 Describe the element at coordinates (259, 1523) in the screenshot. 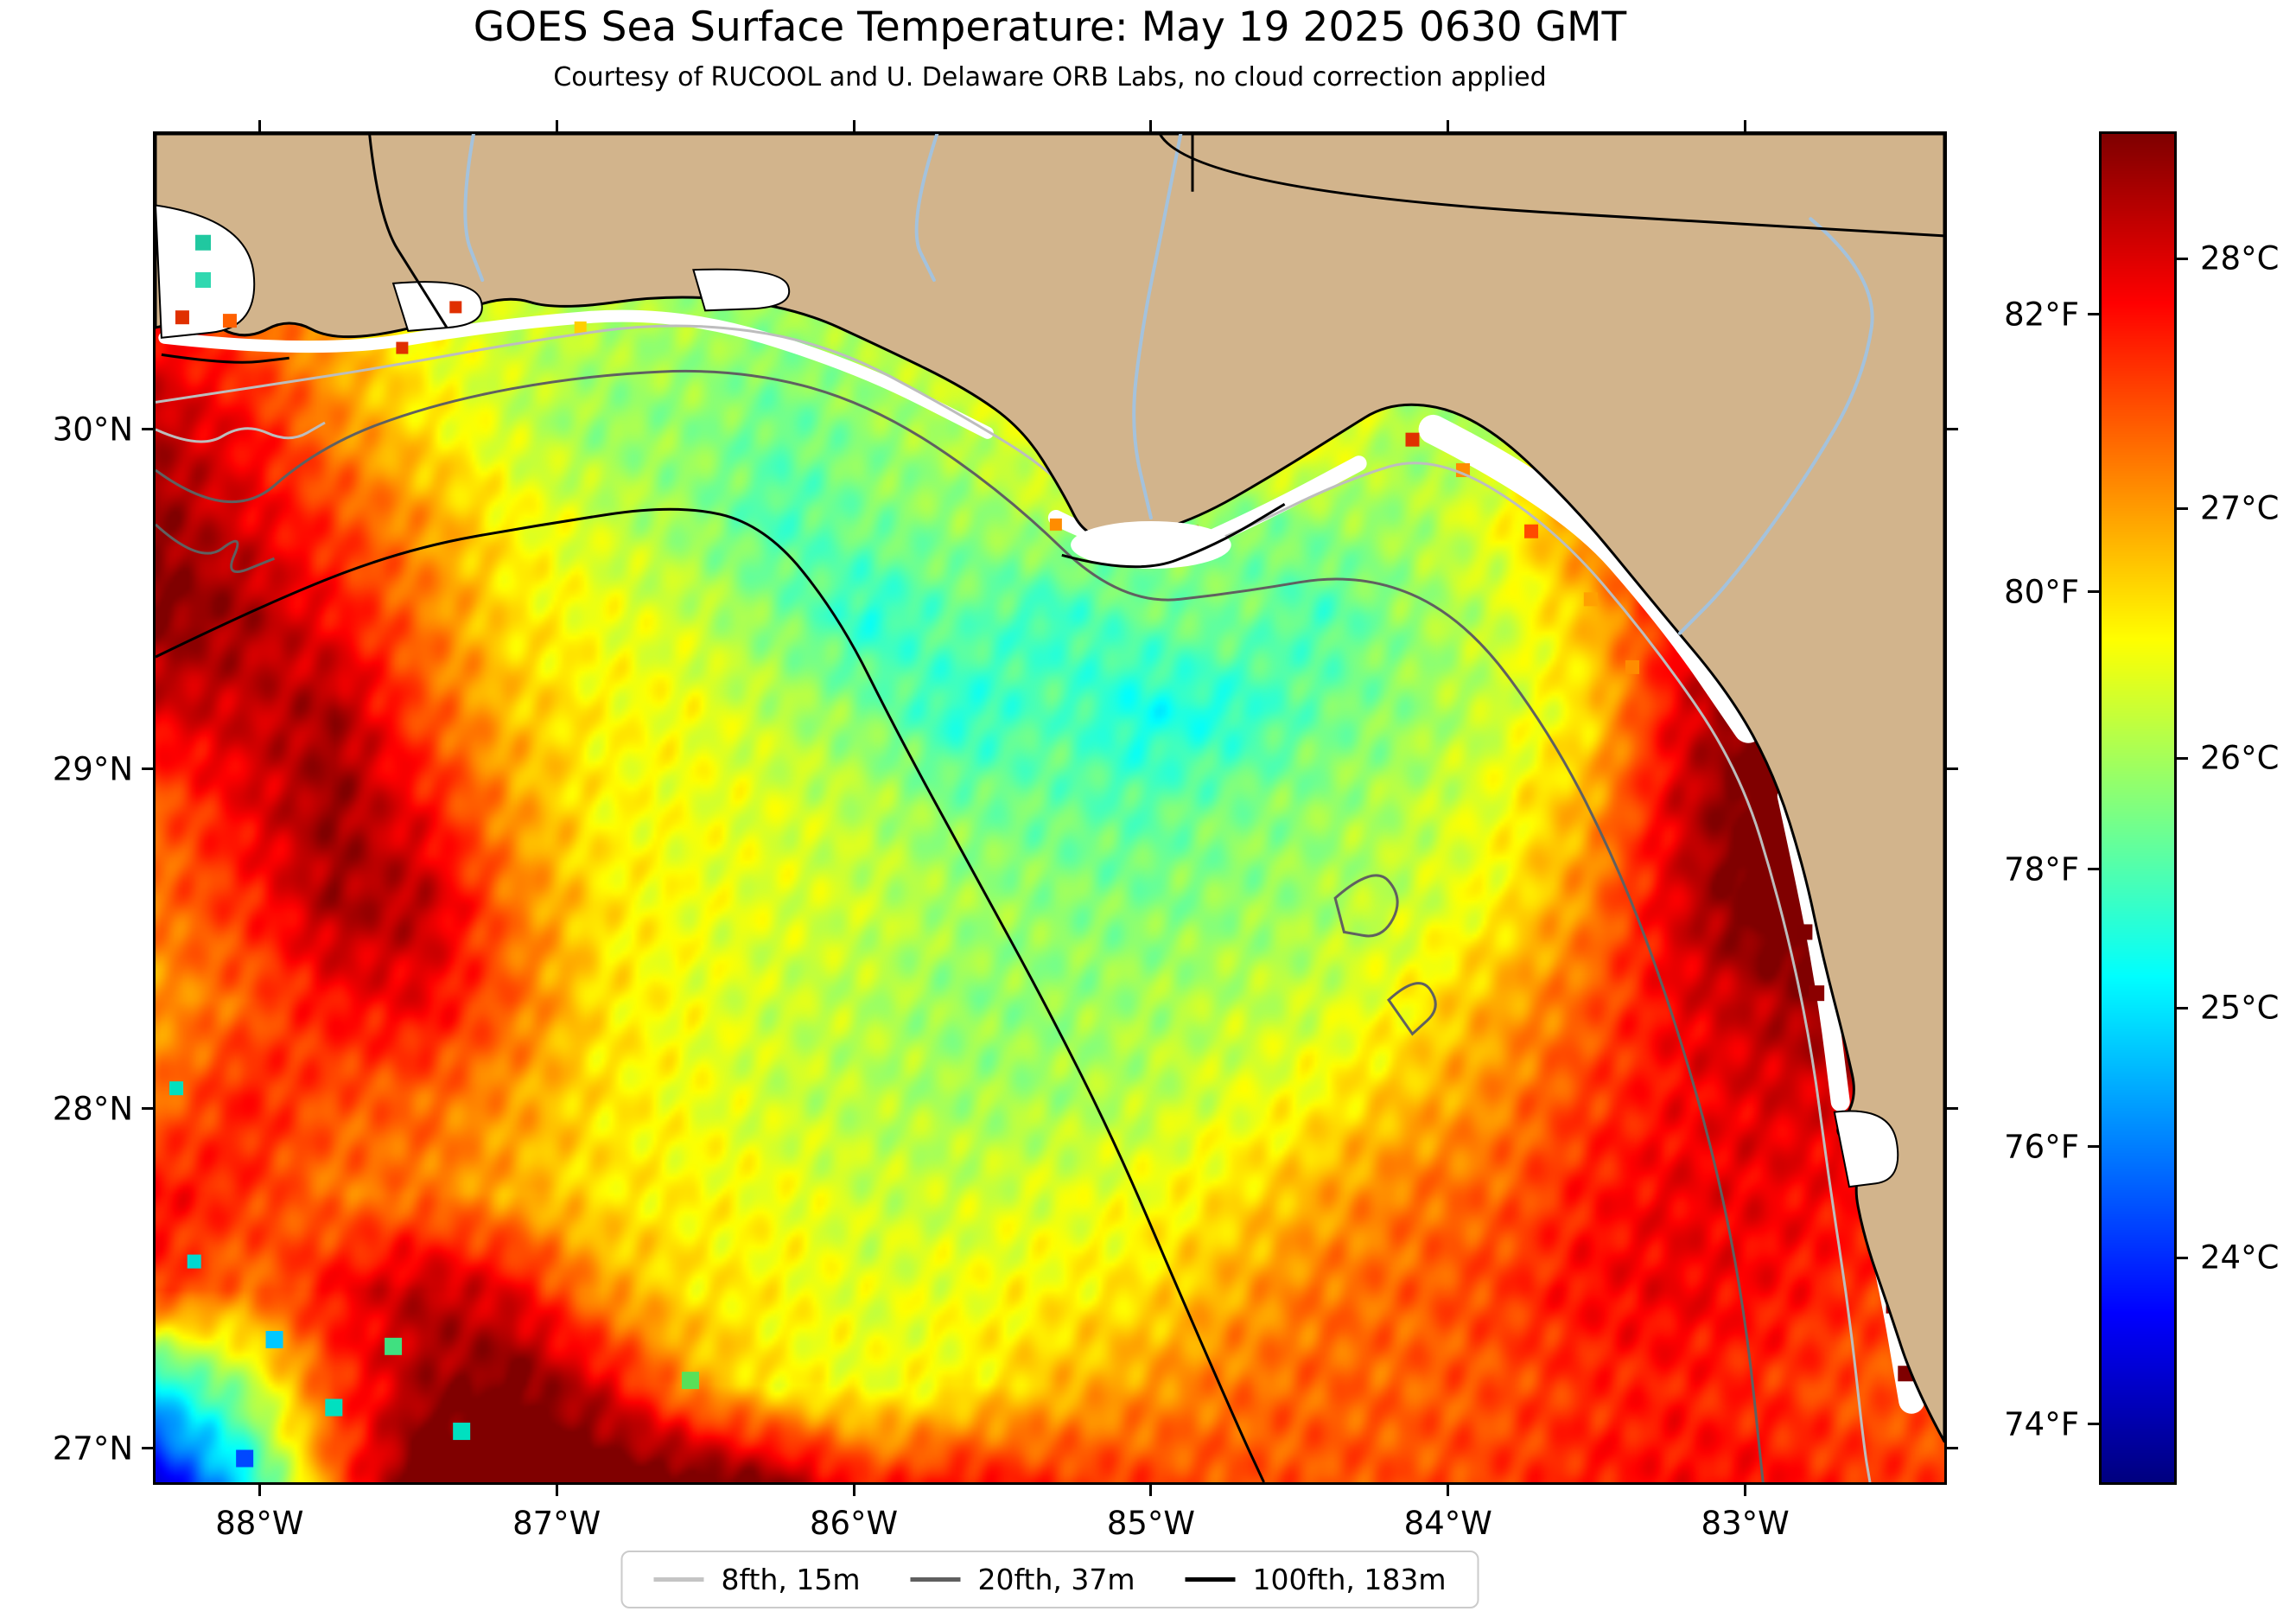

I see `lon-tick-label: 88°W` at that location.